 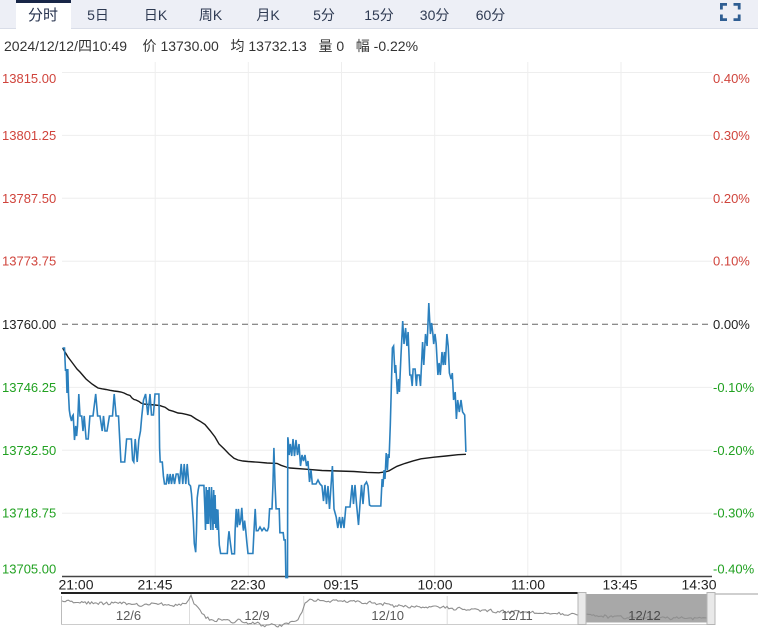 I want to click on svg-text: -0.20%, so click(x=734, y=450).